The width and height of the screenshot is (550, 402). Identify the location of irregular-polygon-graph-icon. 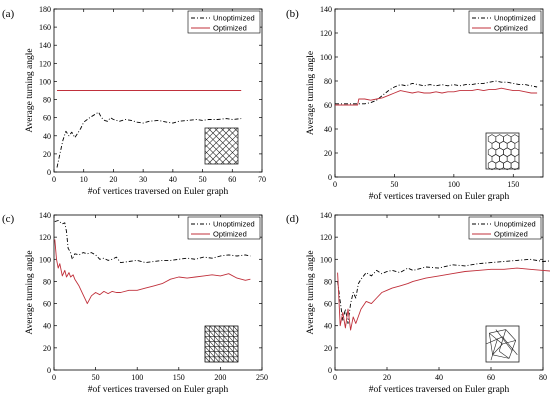
(502, 344).